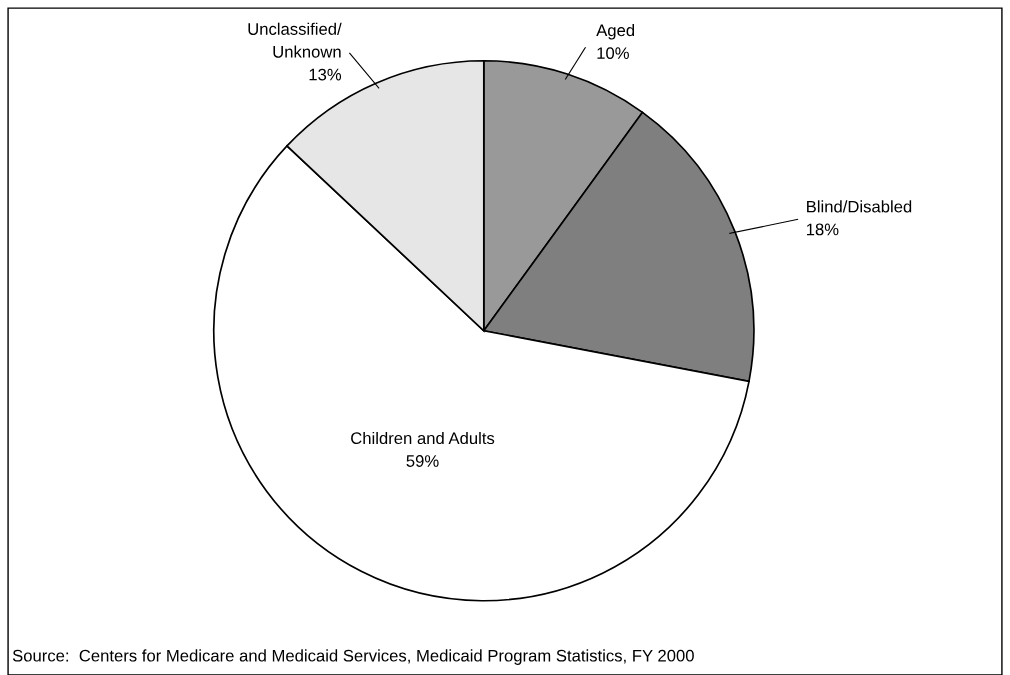 This screenshot has width=1010, height=675. What do you see at coordinates (423, 438) in the screenshot?
I see `slice-label: Children and Adults` at bounding box center [423, 438].